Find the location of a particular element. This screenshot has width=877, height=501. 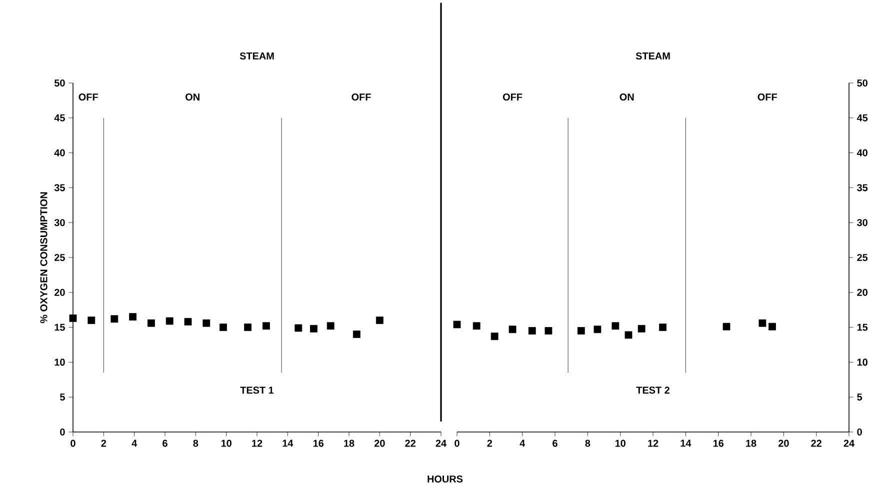

annotation: TEST 1 is located at coordinates (257, 390).